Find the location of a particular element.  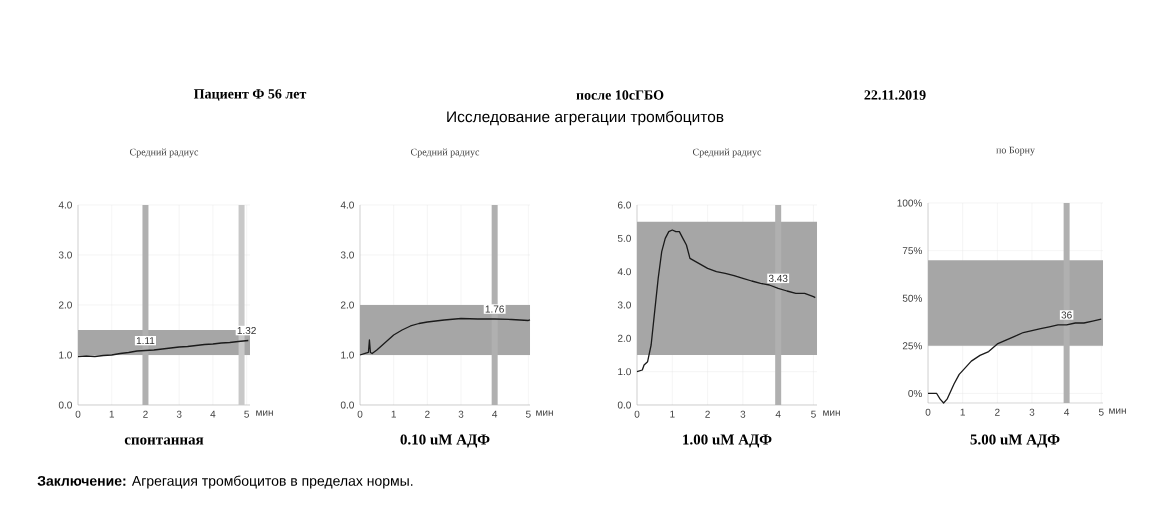

text: после 10сГБО is located at coordinates (620, 95).